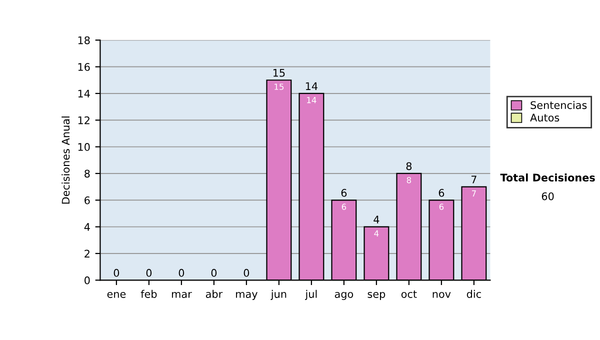 This screenshot has width=600, height=340. What do you see at coordinates (84, 120) in the screenshot?
I see `y-tick-label: 12` at bounding box center [84, 120].